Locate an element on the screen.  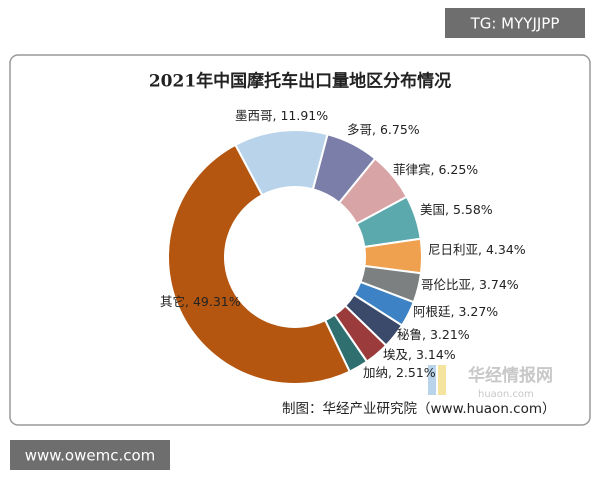
footer: www.owemc.com is located at coordinates (90, 456).